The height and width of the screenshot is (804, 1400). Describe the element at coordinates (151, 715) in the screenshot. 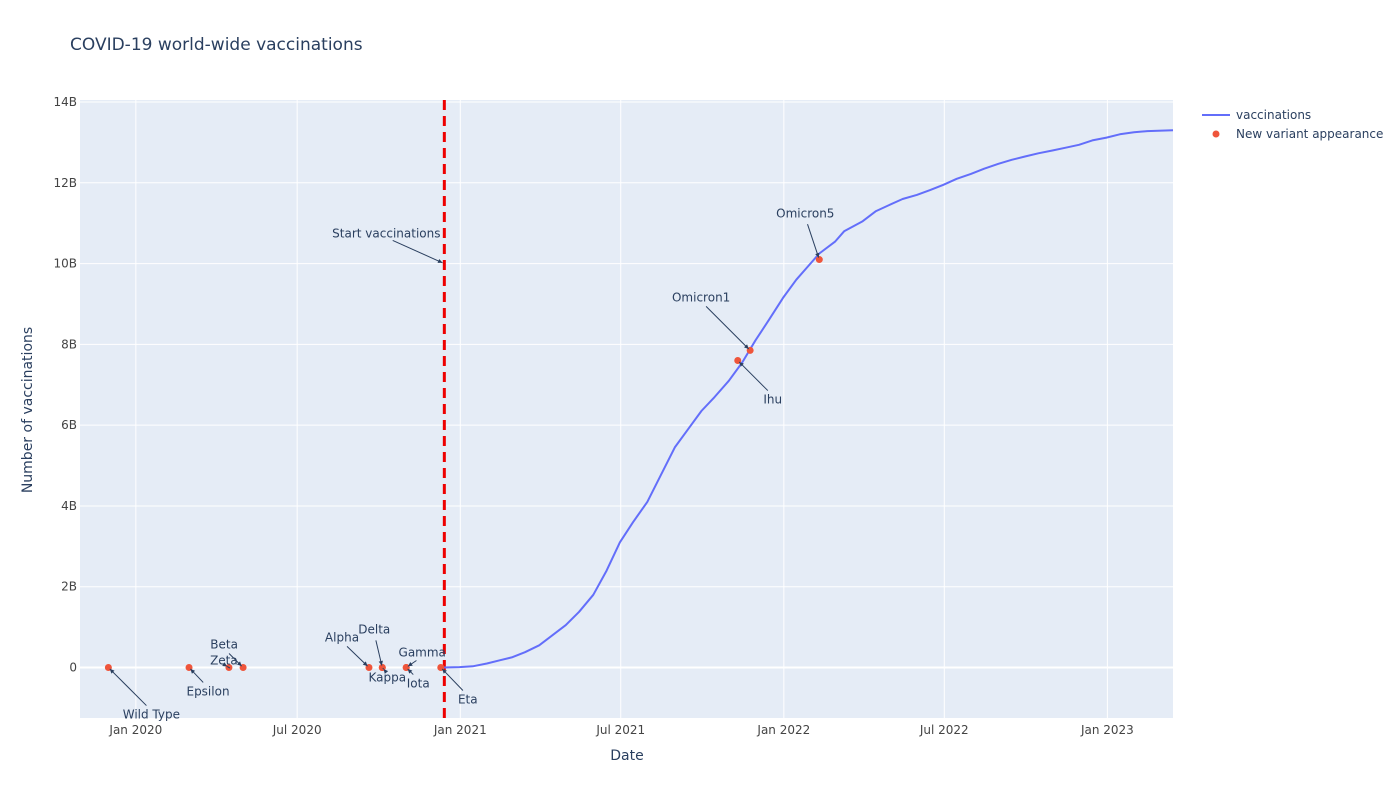

I see `annotation-label-wild-type: Wild Type` at that location.